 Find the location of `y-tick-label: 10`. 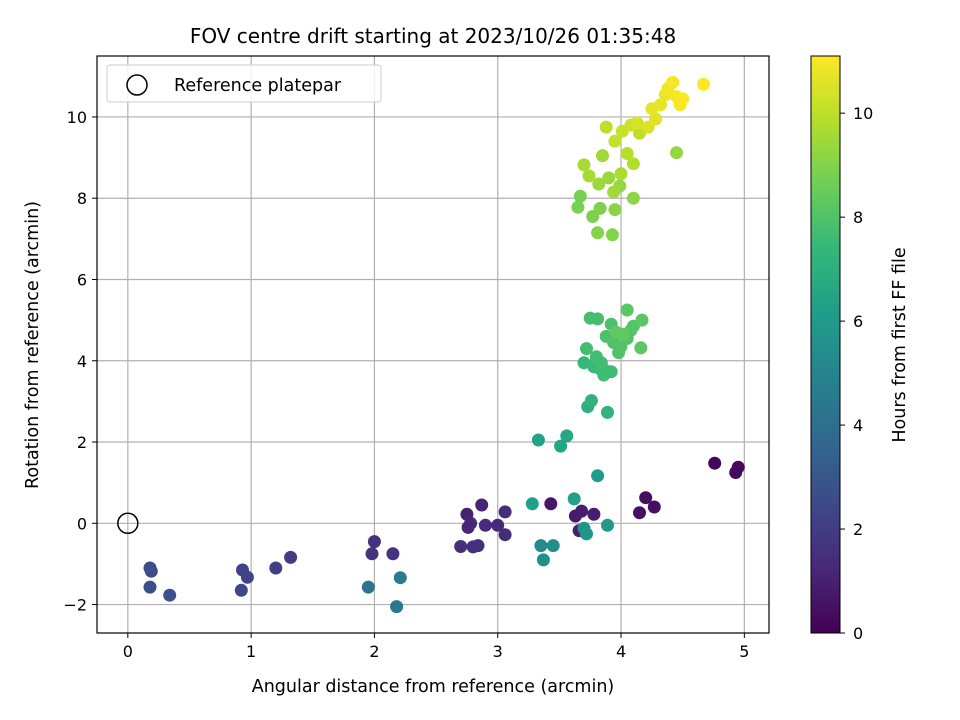

y-tick-label: 10 is located at coordinates (77, 117).